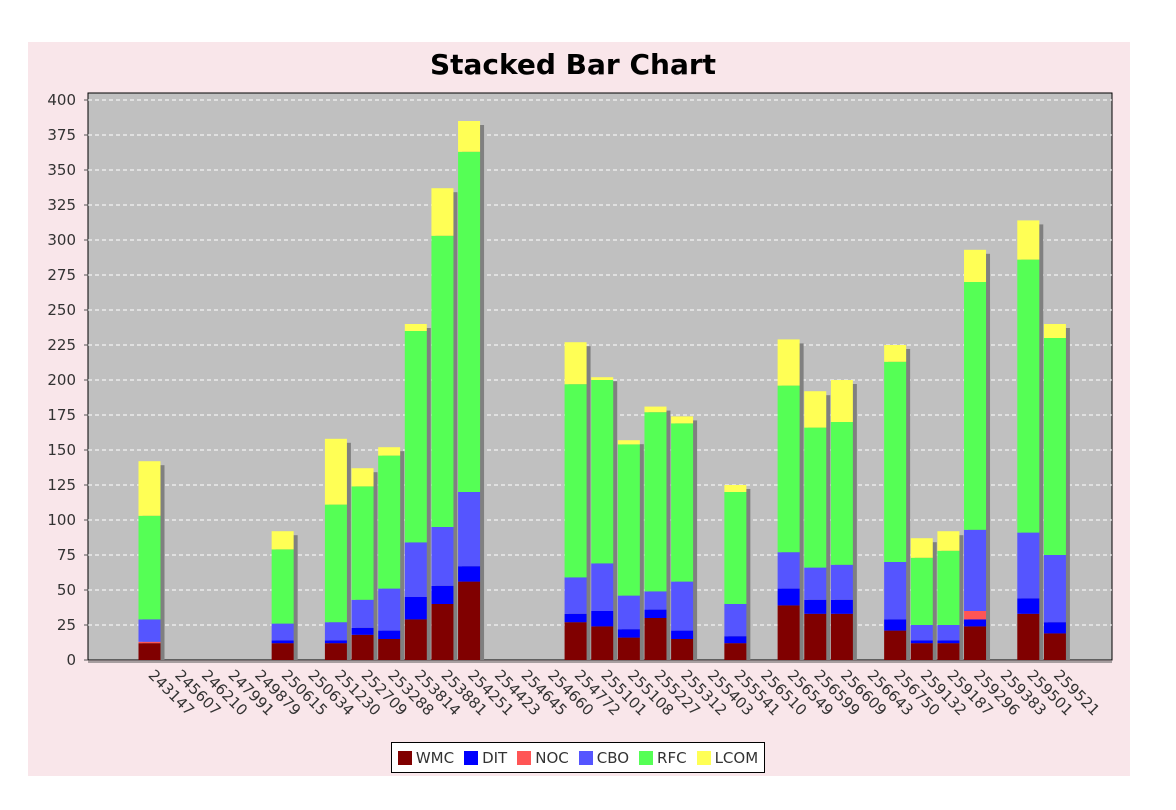  Describe the element at coordinates (61, 485) in the screenshot. I see `y-tick-label: 125` at that location.